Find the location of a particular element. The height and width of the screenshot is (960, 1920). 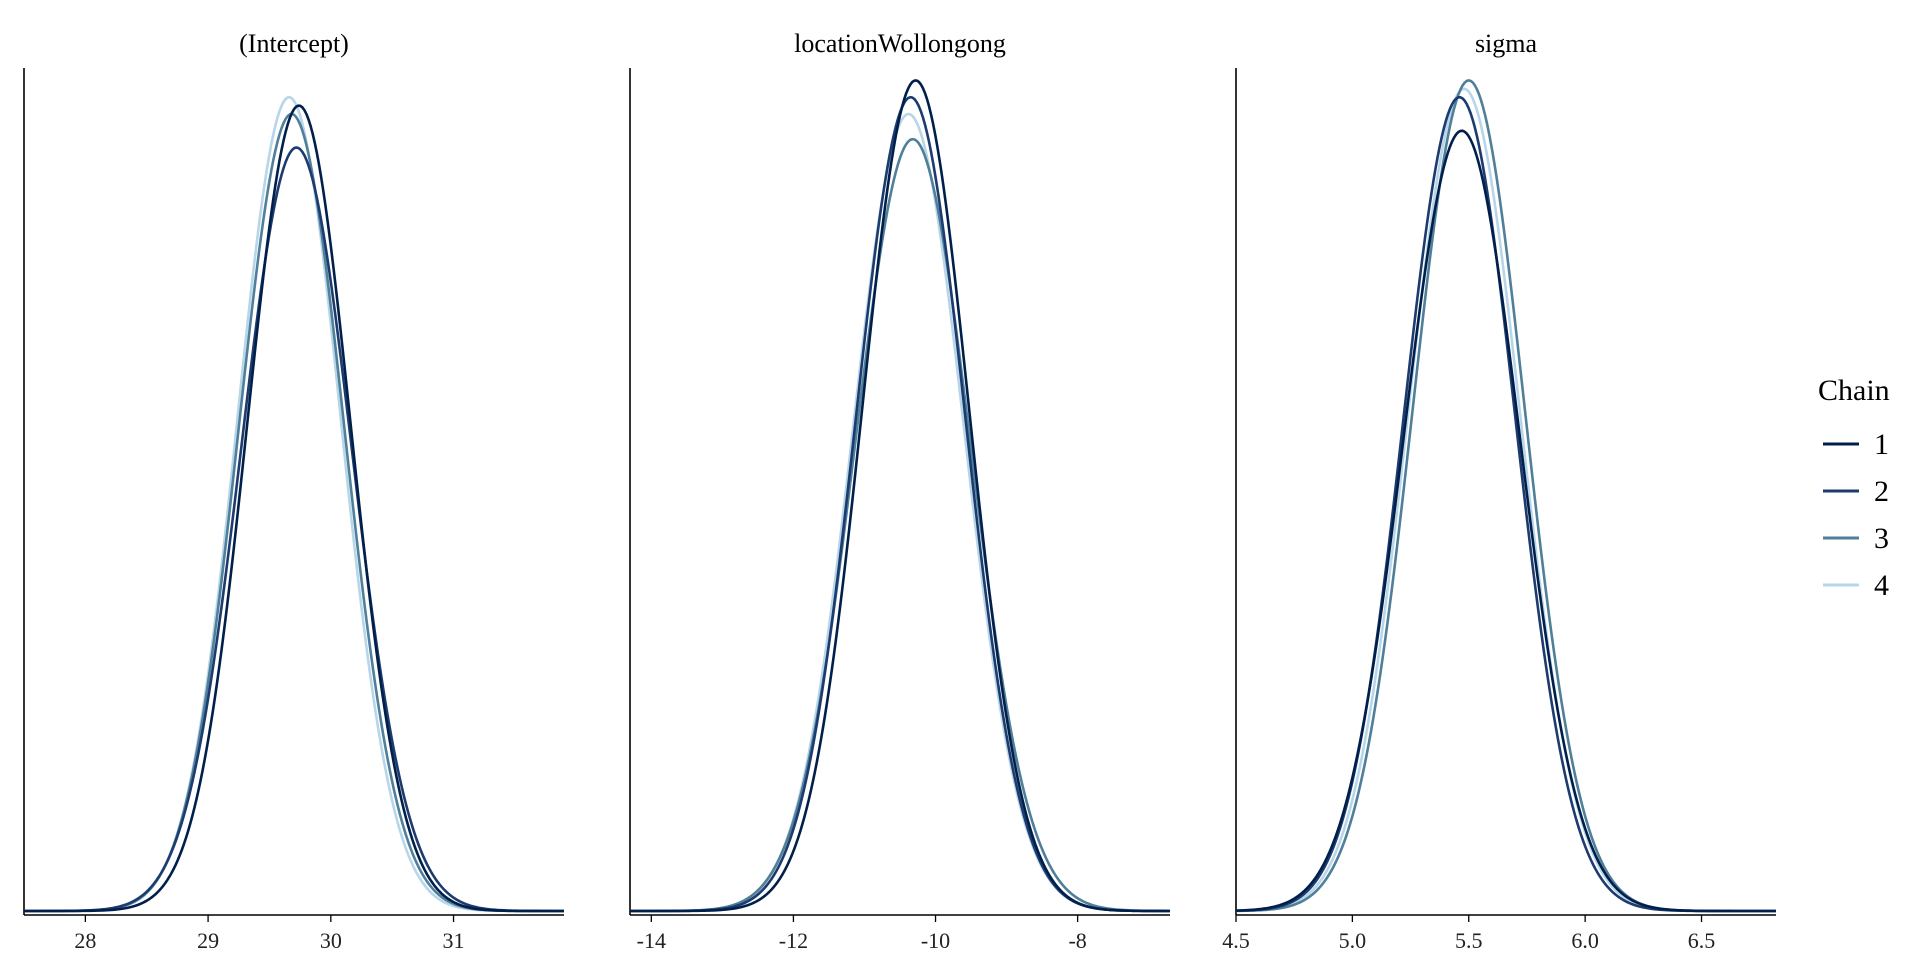

x-tick-label: 6.5 is located at coordinates (1702, 940).